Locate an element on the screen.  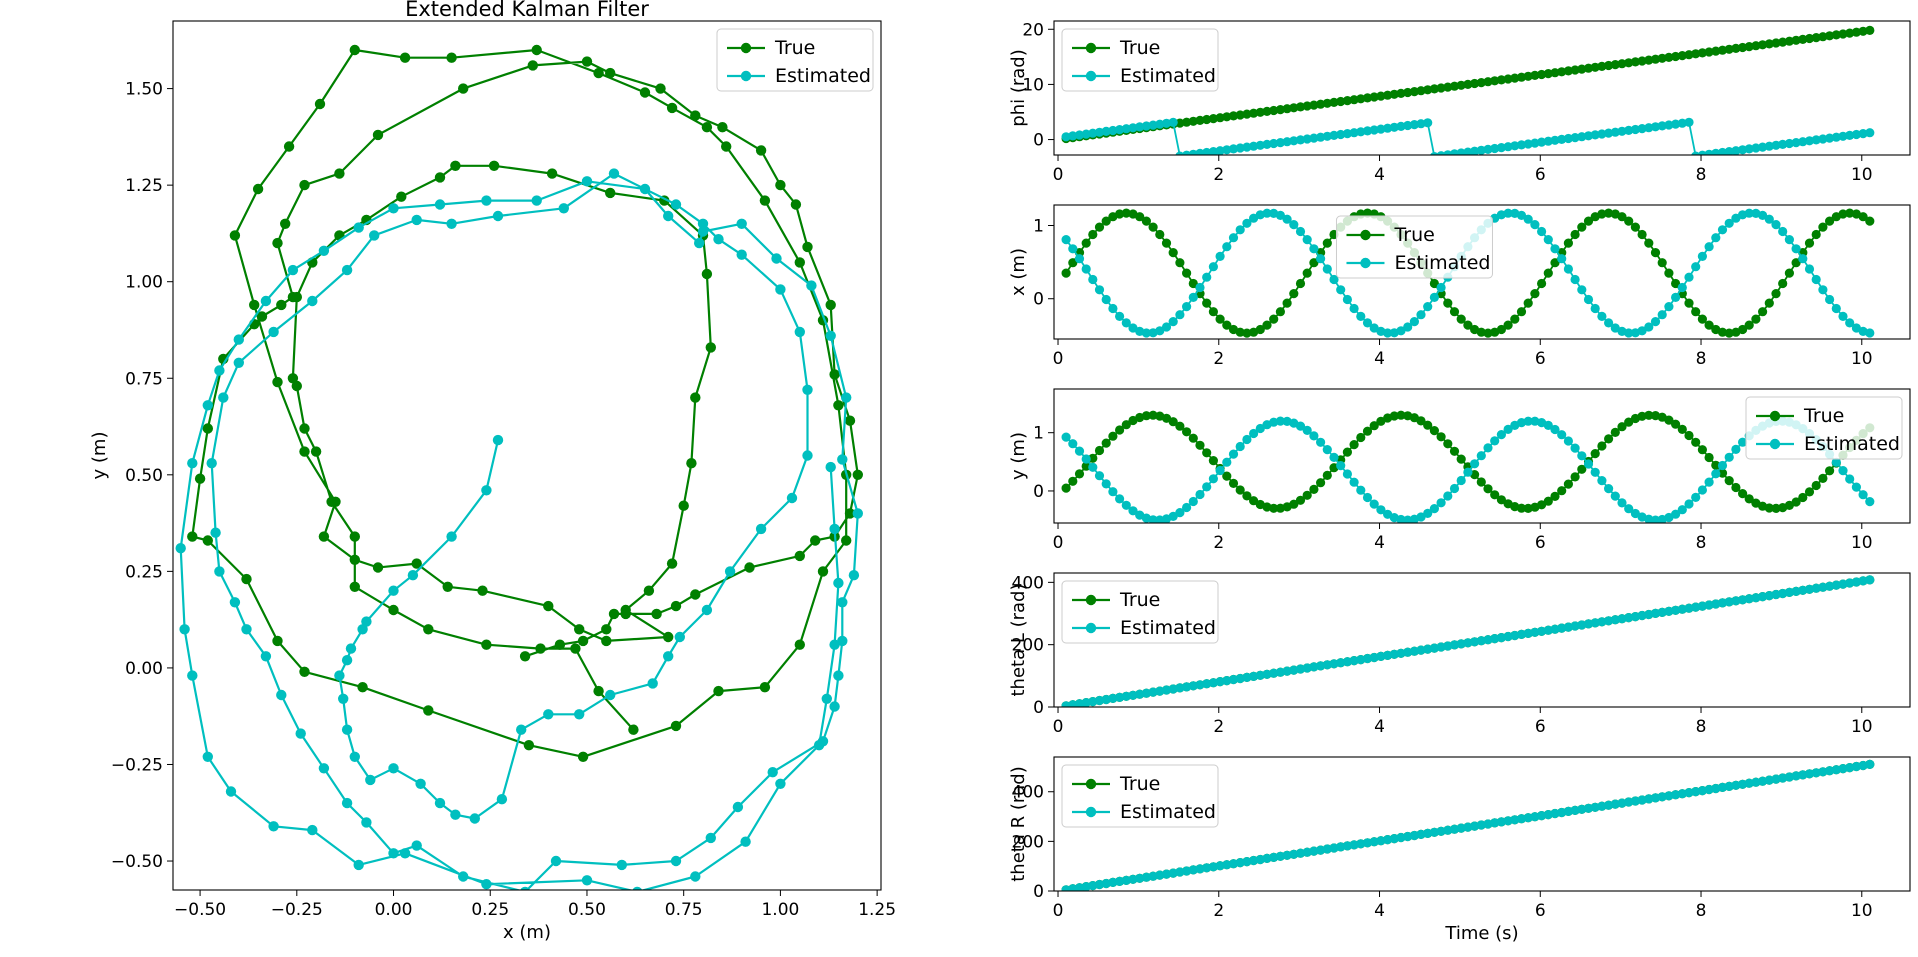
y-tick-label: 0.25 is located at coordinates (144, 572).